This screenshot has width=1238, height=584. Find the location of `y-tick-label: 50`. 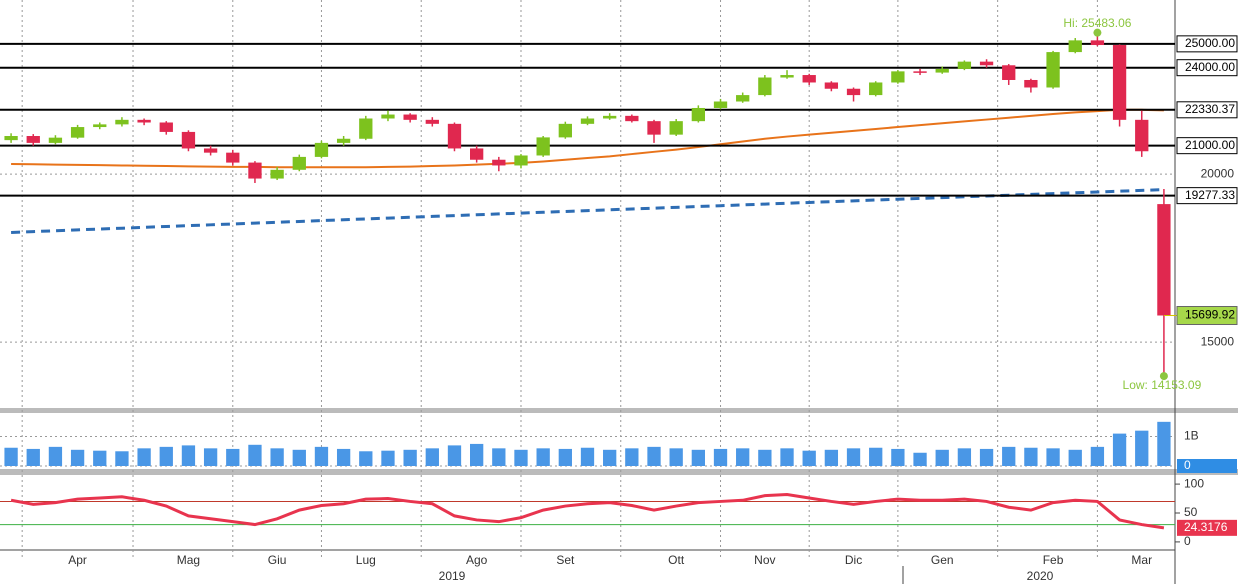

y-tick-label: 50 is located at coordinates (1191, 512).